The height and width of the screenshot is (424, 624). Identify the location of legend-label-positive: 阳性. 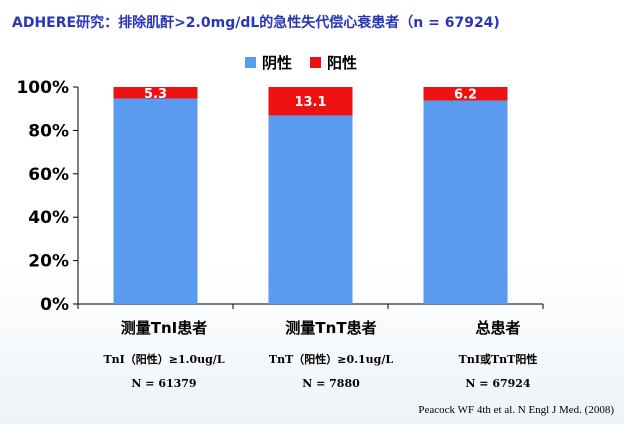
(342, 63).